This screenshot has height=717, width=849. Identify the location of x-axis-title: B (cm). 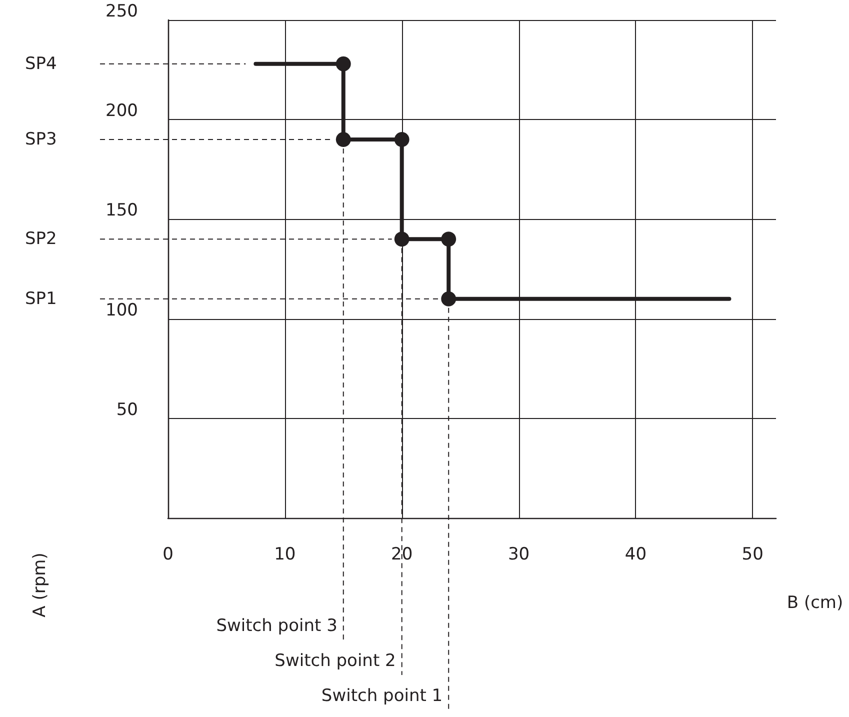
(815, 603).